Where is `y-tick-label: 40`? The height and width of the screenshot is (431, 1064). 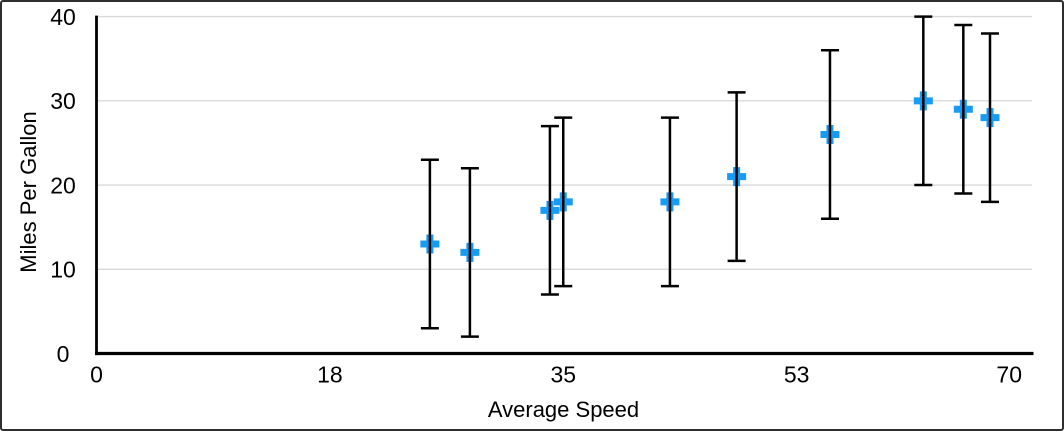 y-tick-label: 40 is located at coordinates (63, 17).